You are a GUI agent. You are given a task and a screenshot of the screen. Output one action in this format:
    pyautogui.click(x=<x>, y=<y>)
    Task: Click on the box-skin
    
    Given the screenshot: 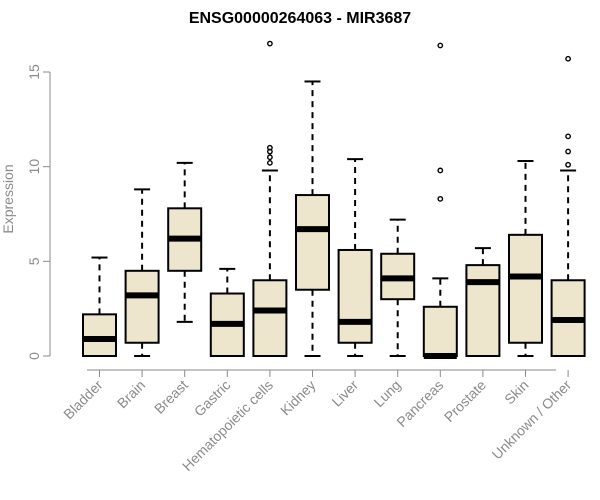 What is the action you would take?
    pyautogui.click(x=525, y=258)
    